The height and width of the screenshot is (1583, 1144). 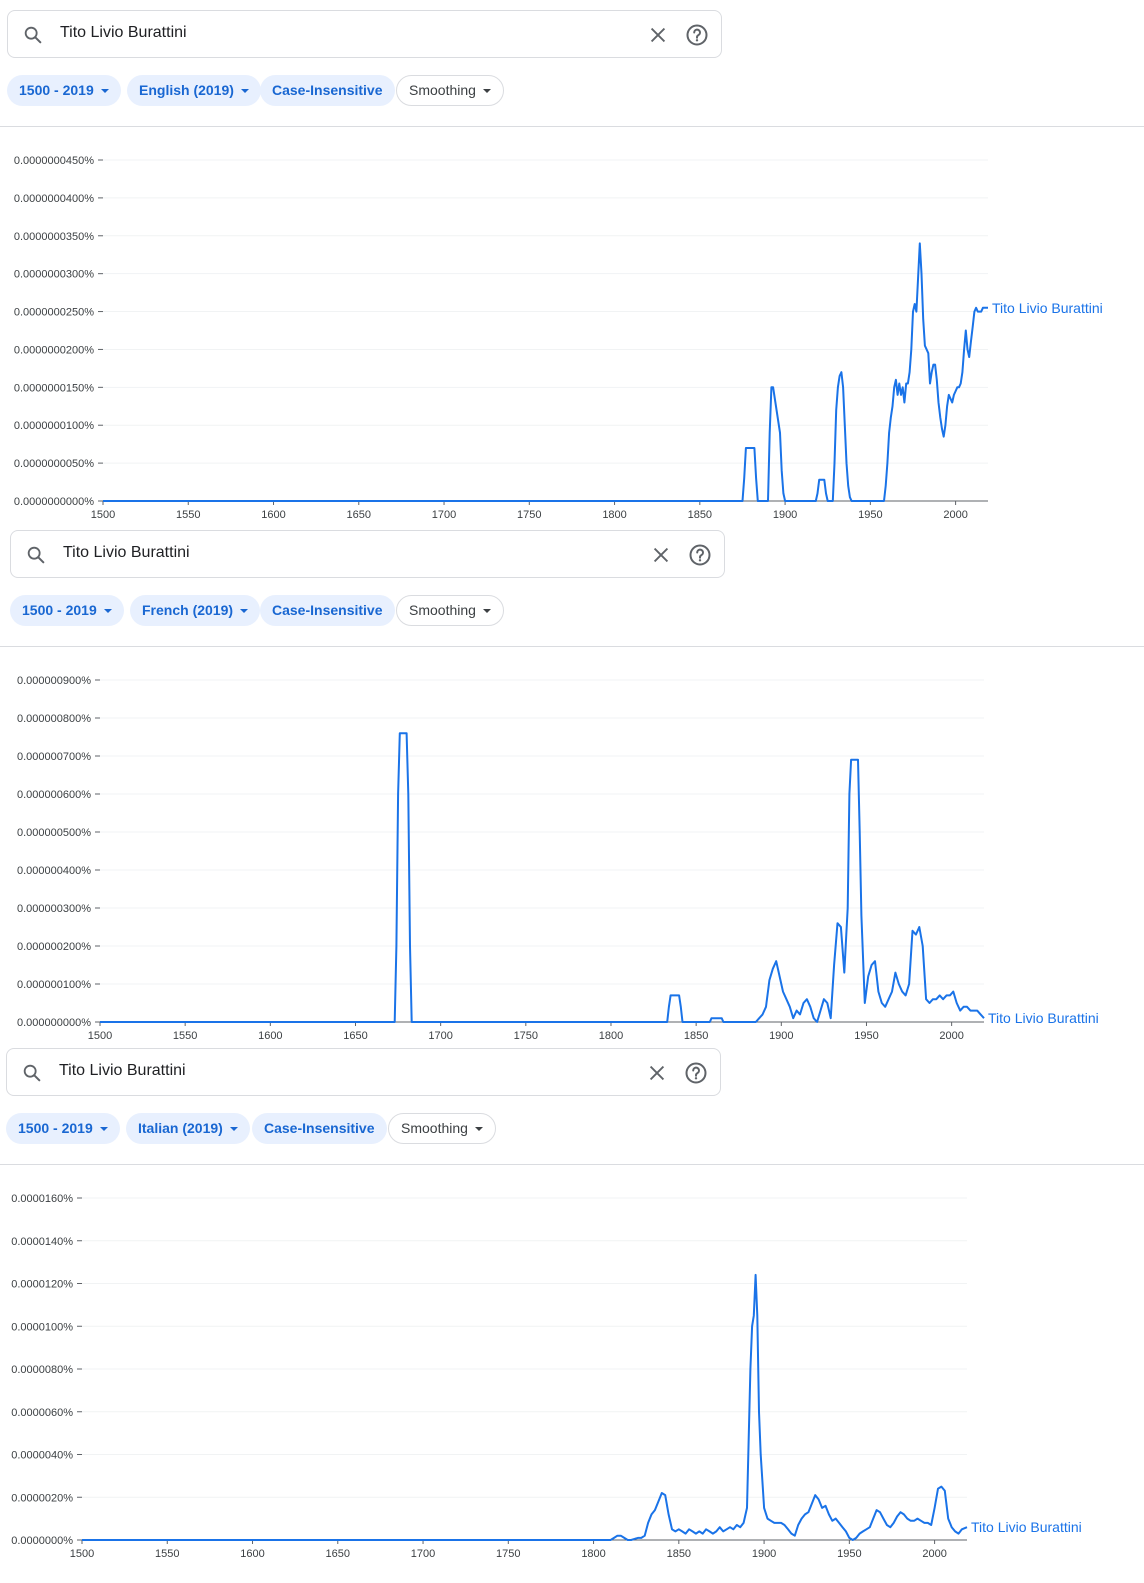 I want to click on corpus-dropdown: Italian (2019), so click(x=188, y=1128).